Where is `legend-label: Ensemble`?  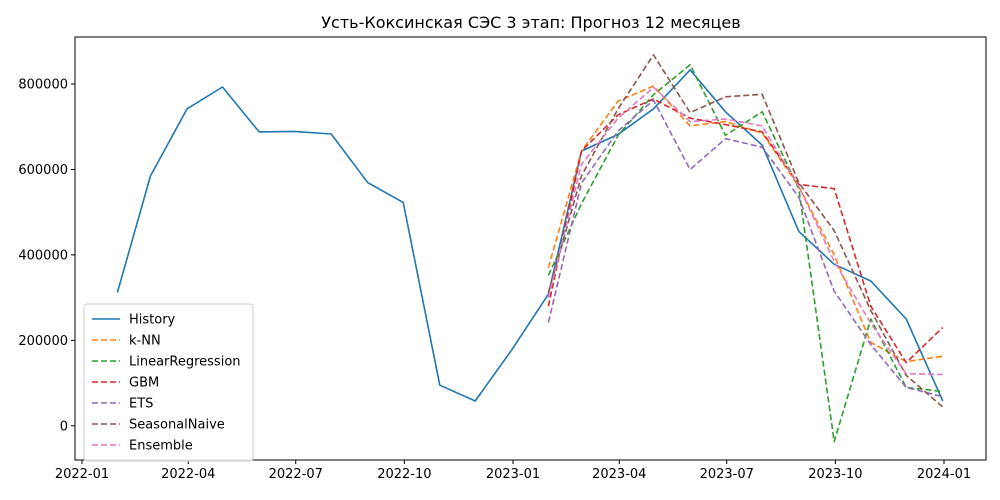 legend-label: Ensemble is located at coordinates (161, 446).